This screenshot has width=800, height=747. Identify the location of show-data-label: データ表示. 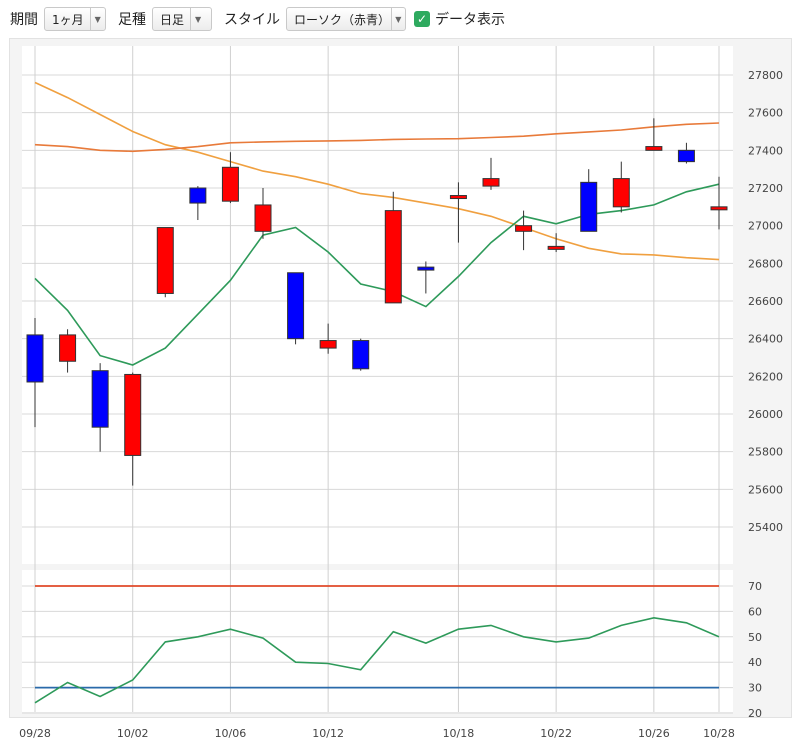
(470, 20).